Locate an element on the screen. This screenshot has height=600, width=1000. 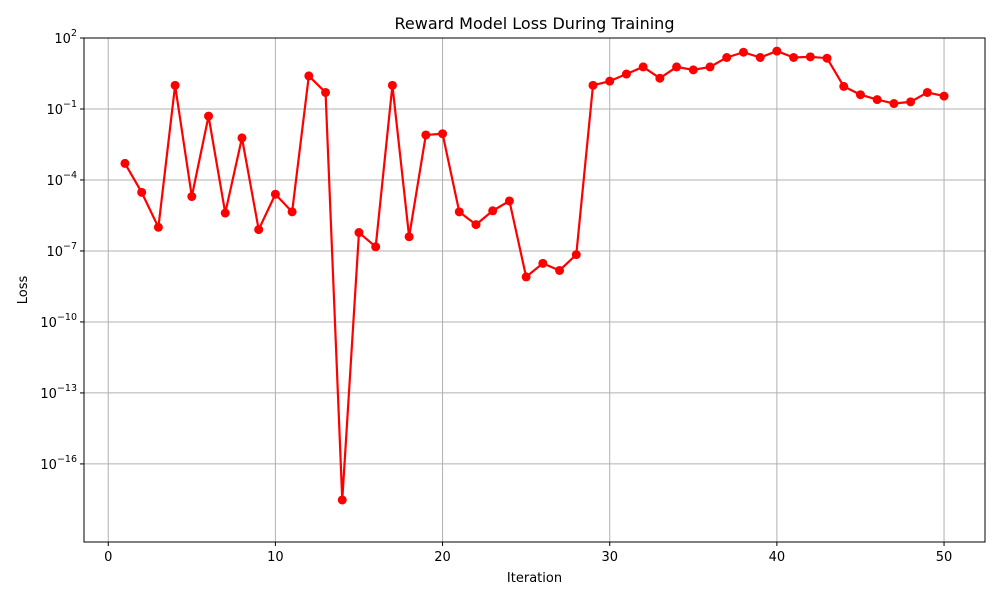
y-tick-label: 10⁻¹³ is located at coordinates (58, 392).